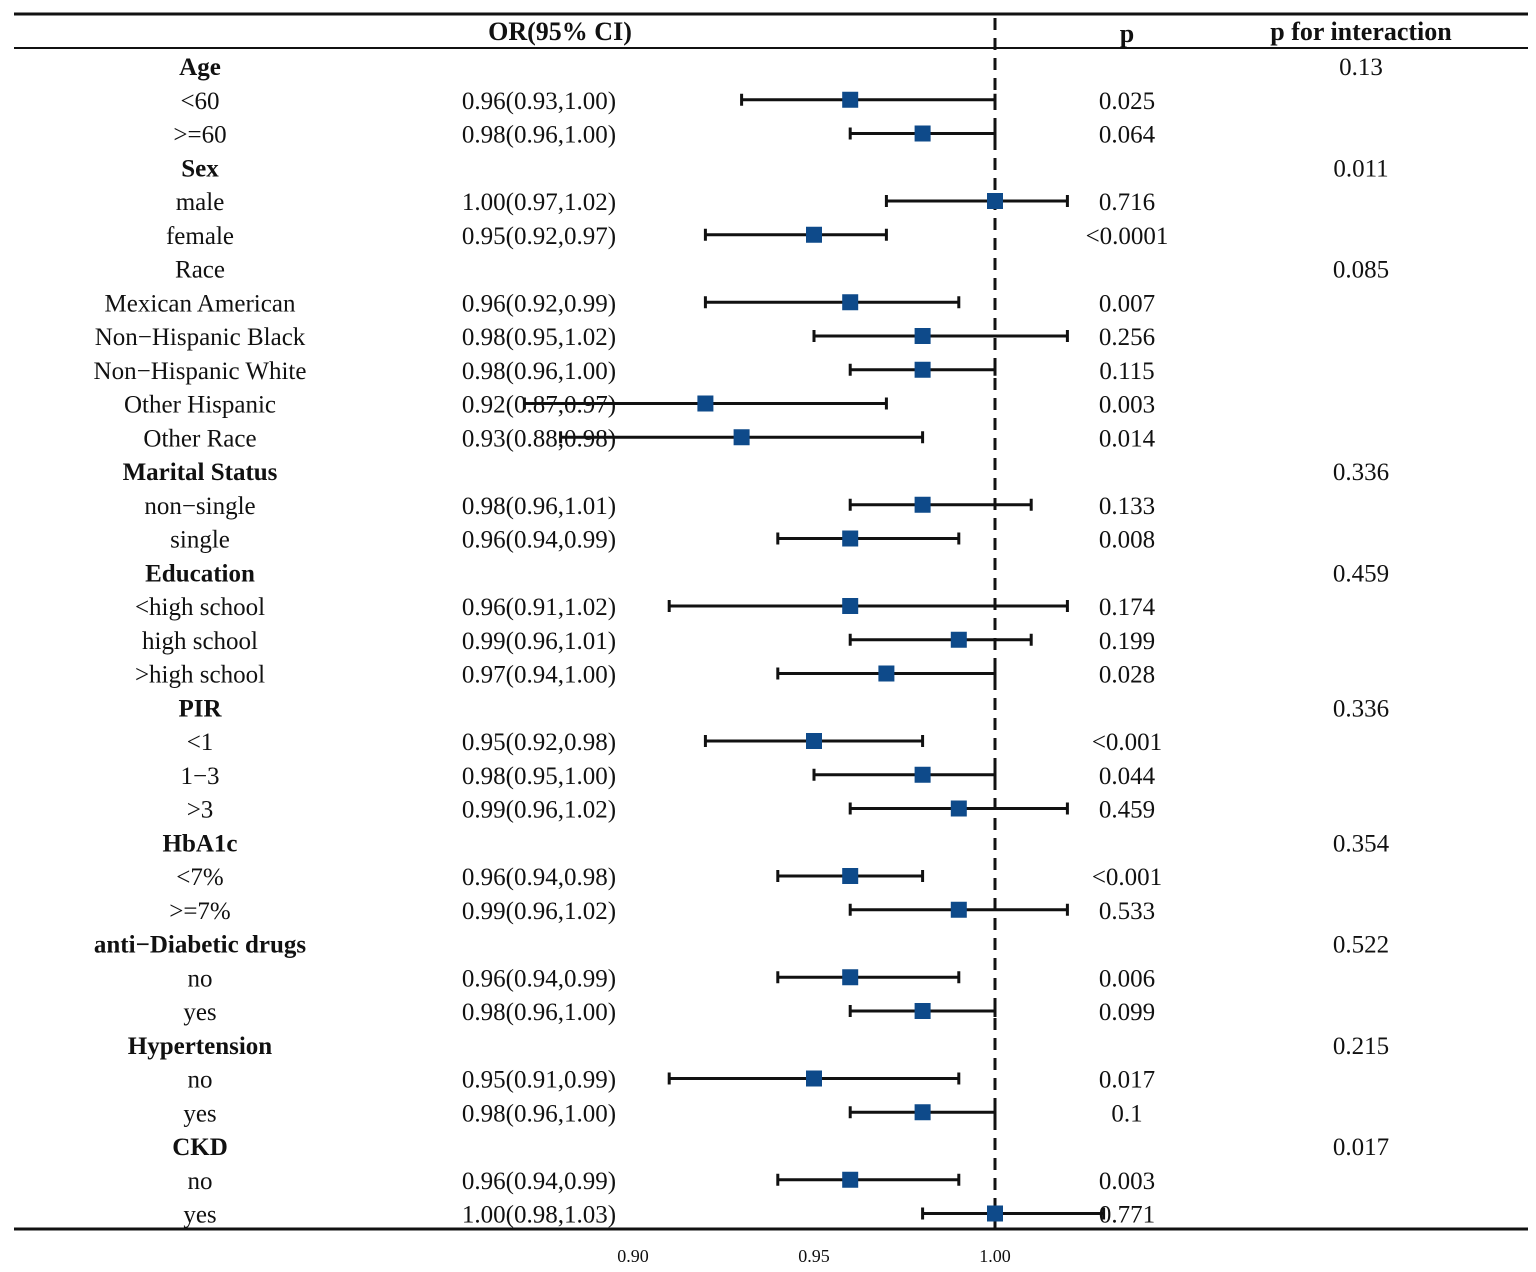  What do you see at coordinates (1361, 573) in the screenshot?
I see `p-interaction-value: 0.459` at bounding box center [1361, 573].